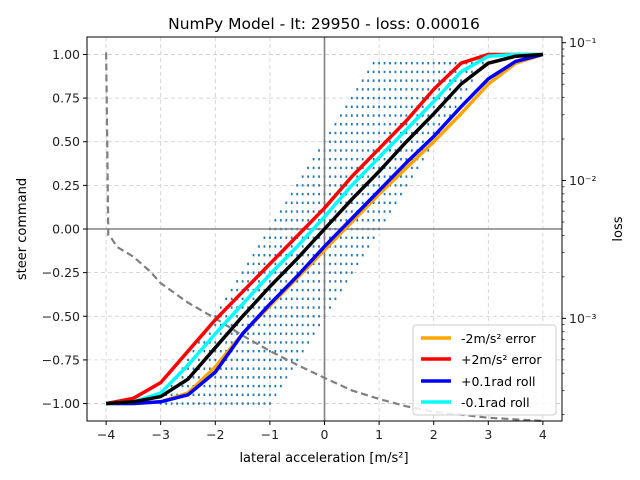  I want to click on x-tick-label-4: 0, so click(325, 434).